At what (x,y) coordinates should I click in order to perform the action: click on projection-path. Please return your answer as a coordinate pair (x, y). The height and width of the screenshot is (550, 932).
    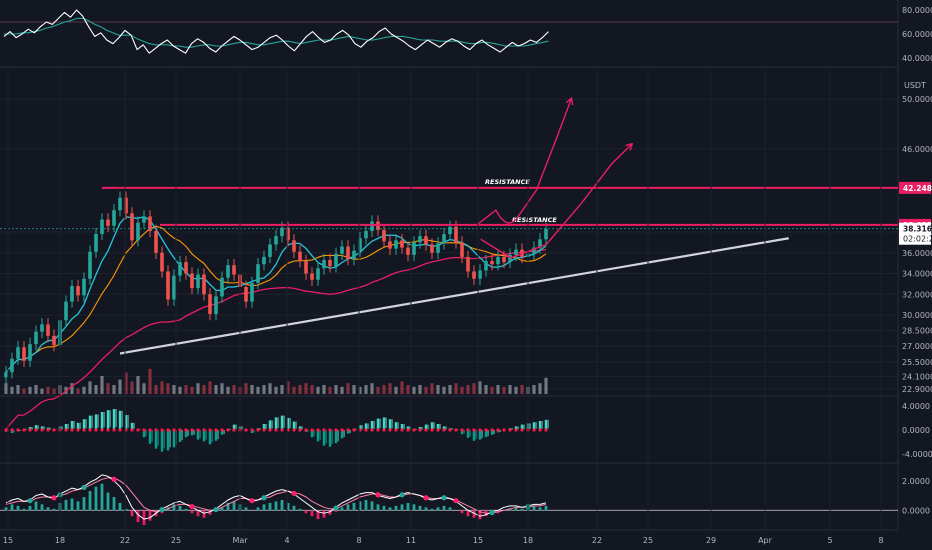
    Looking at the image, I should click on (556, 201).